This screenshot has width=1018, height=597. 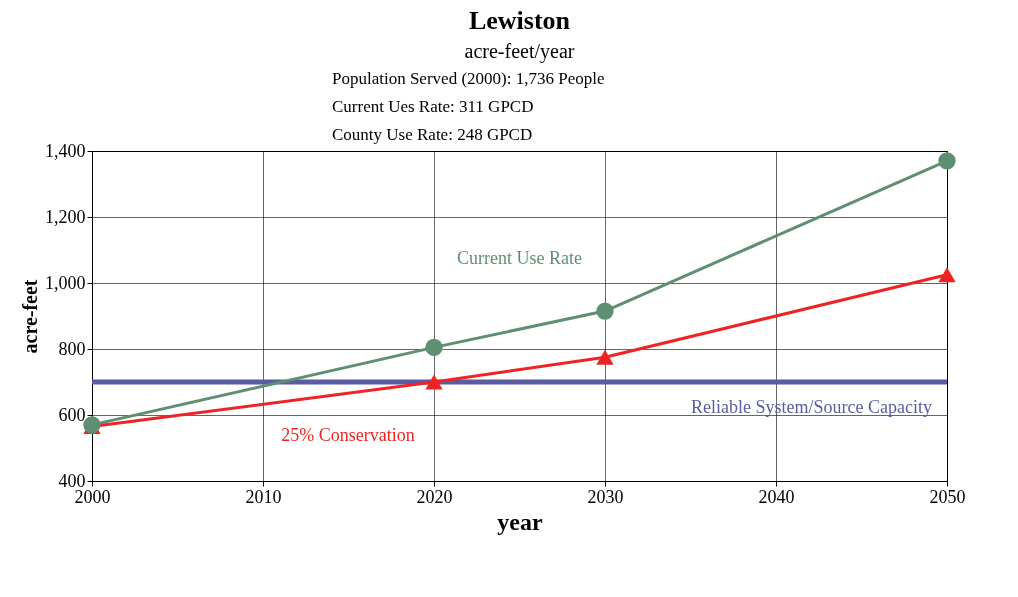 What do you see at coordinates (348, 435) in the screenshot?
I see `series-label: 25% Conservation` at bounding box center [348, 435].